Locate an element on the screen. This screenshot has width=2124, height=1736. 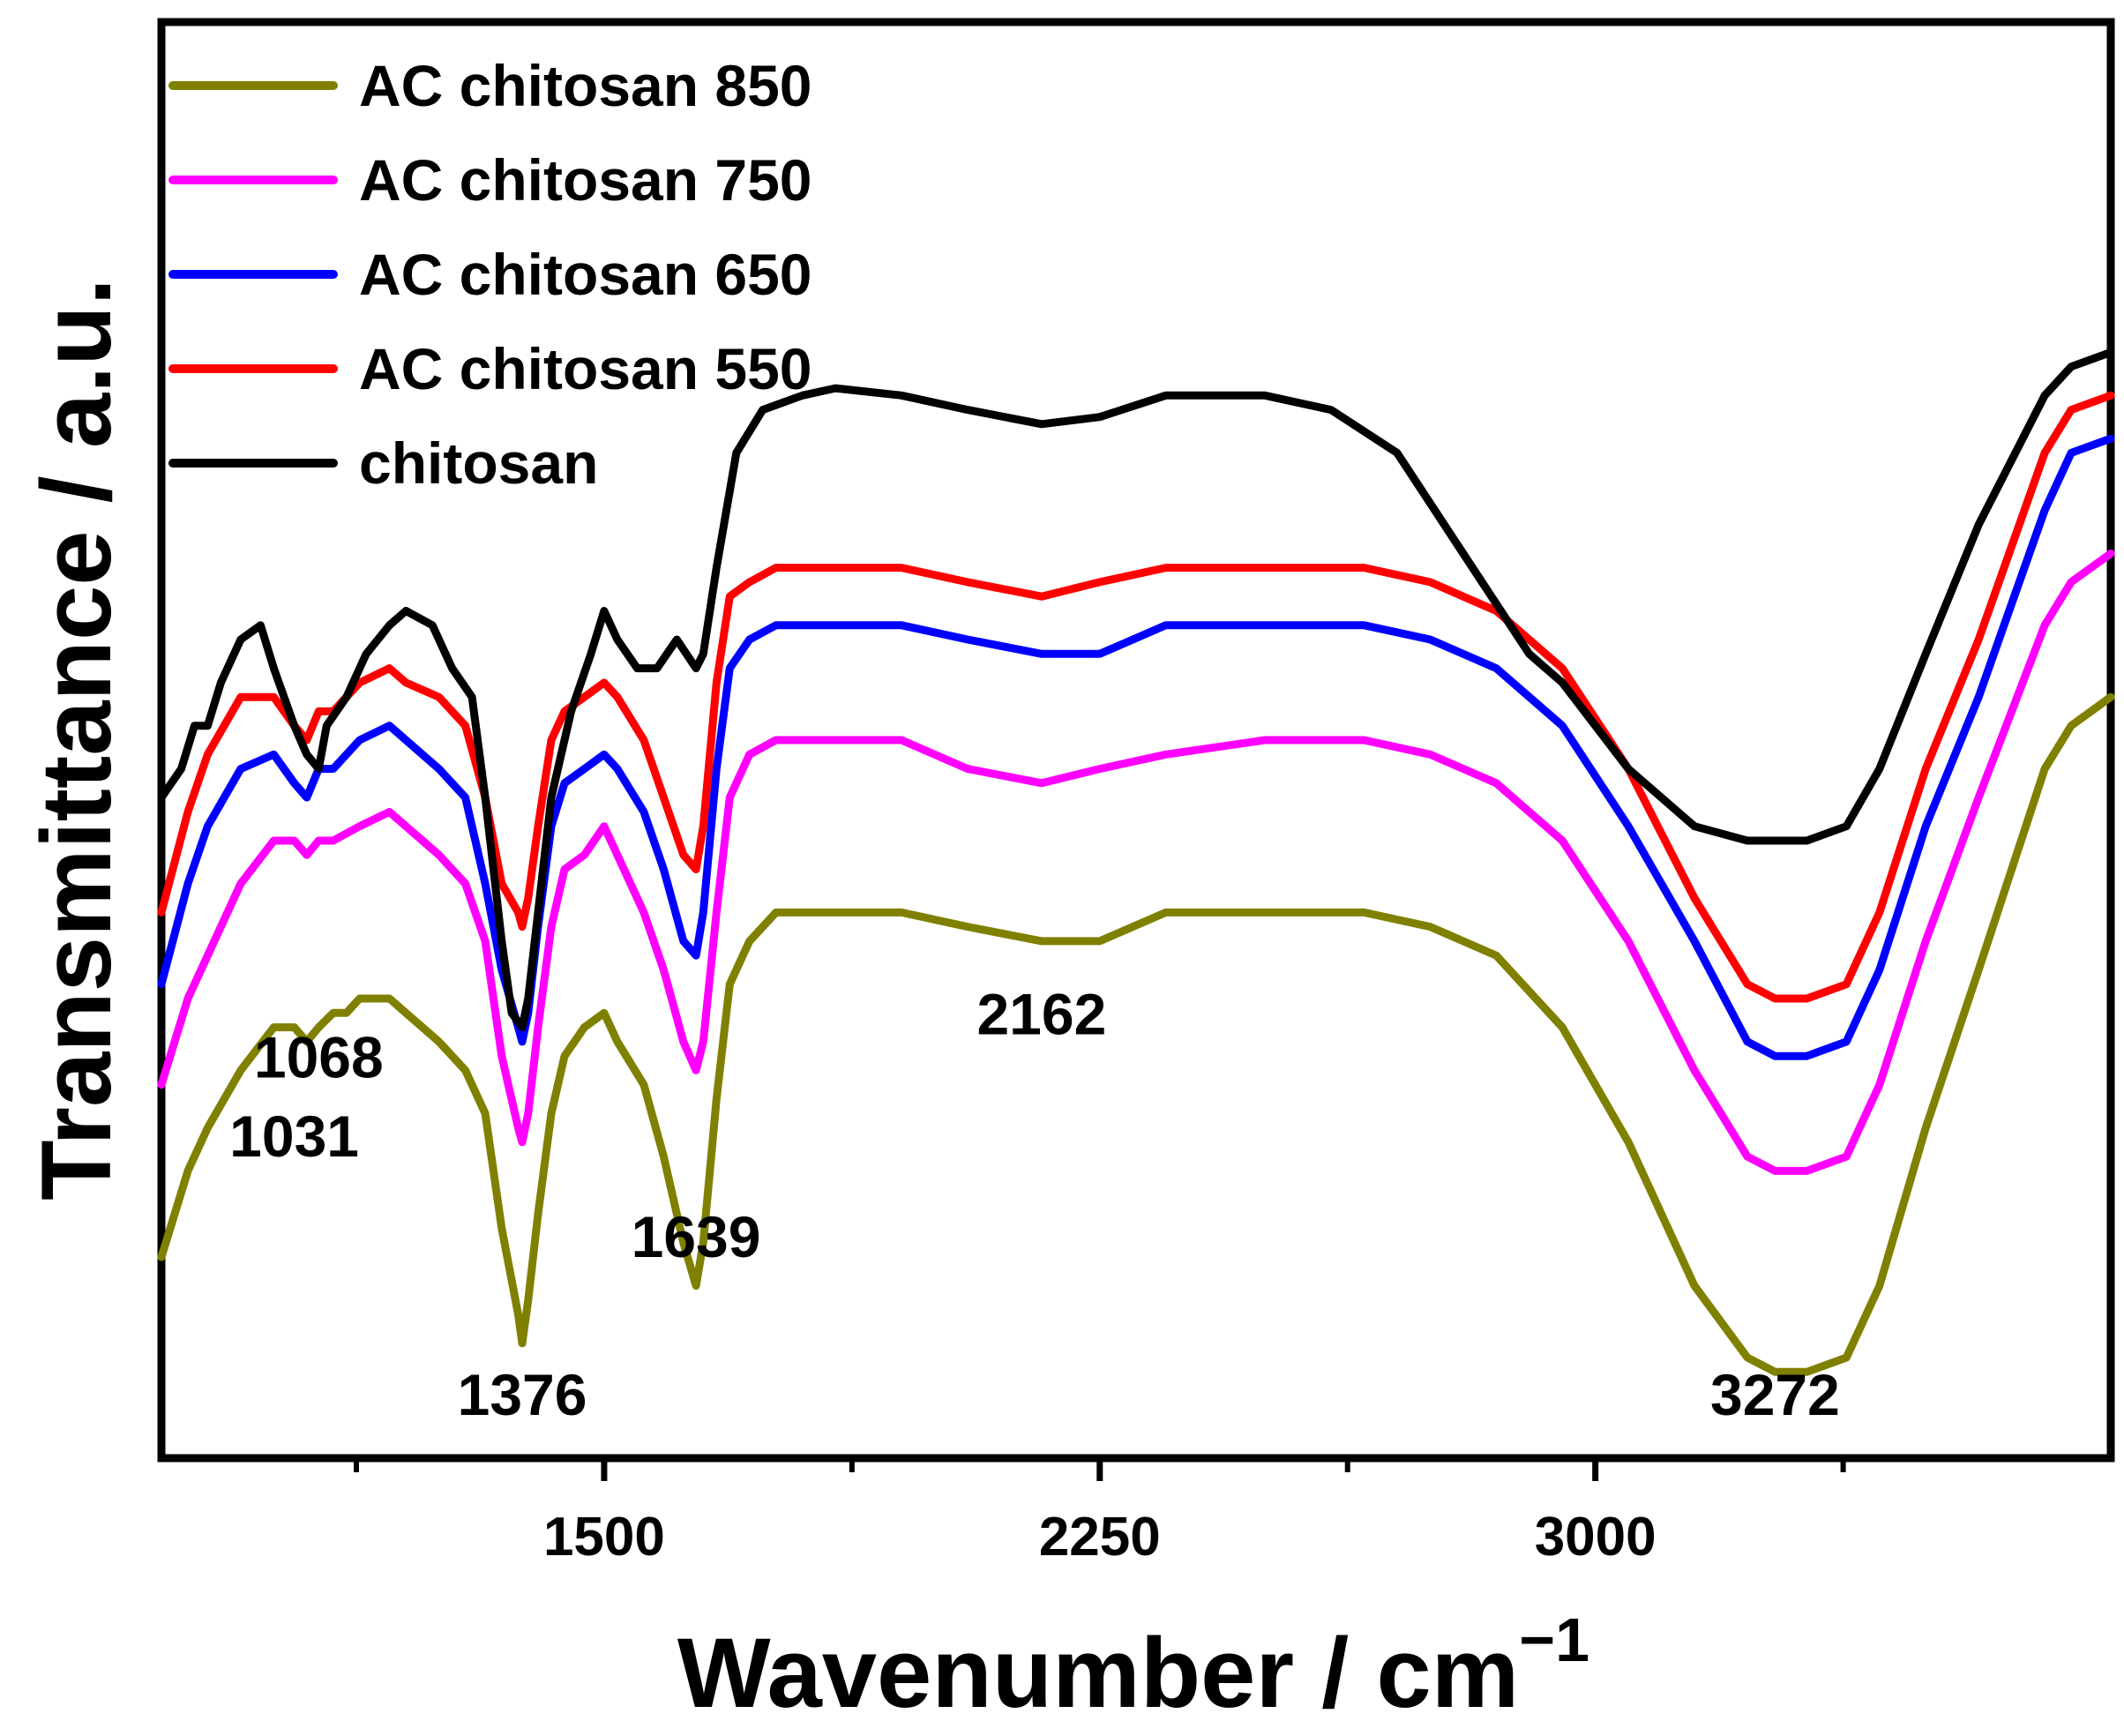
annotation-1639: 1639 is located at coordinates (696, 1236).